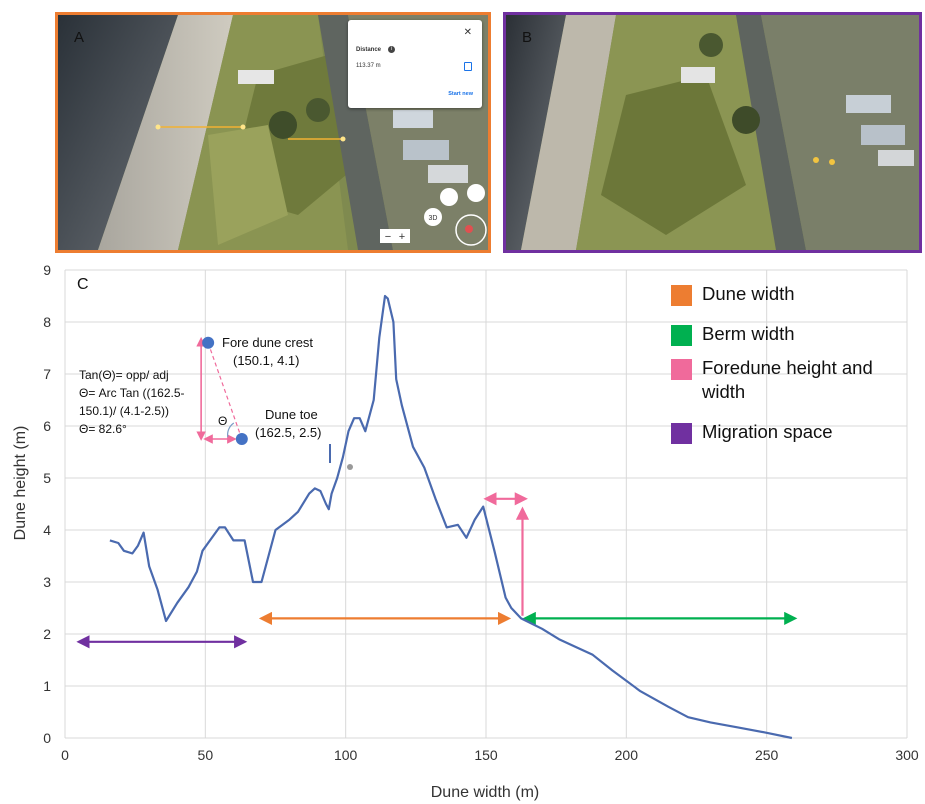 This screenshot has width=925, height=804. Describe the element at coordinates (402, 237) in the screenshot. I see `zoom-in-icon: +` at that location.